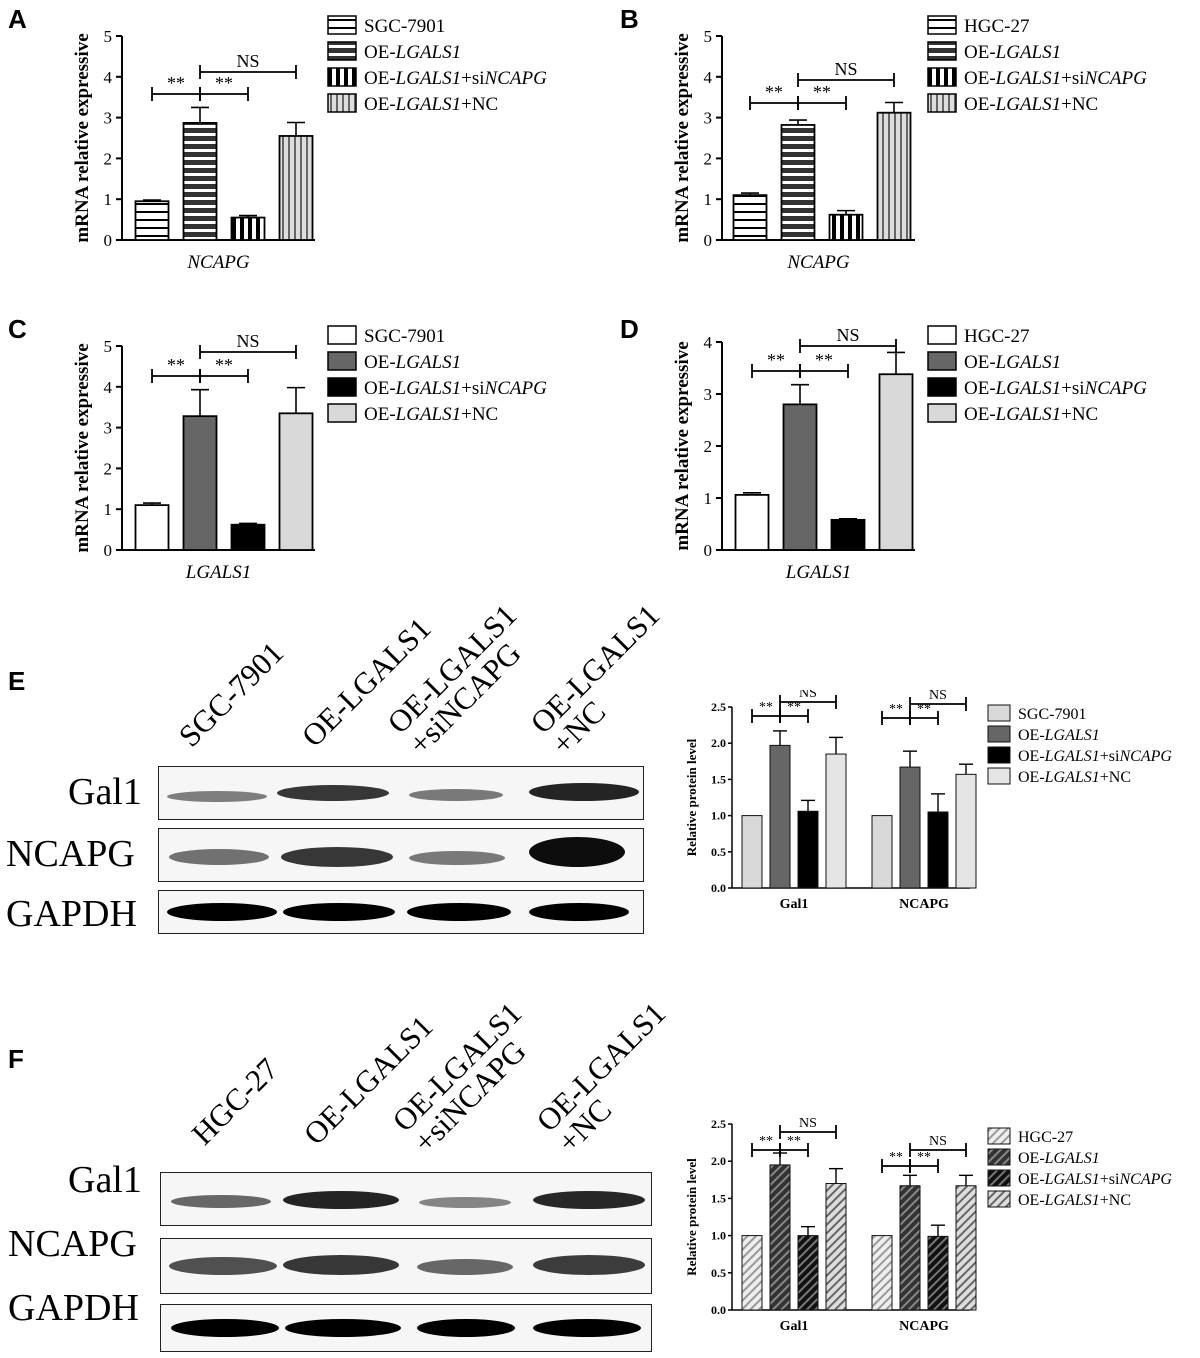  I want to click on blot-e-row-gapdh: GAPDH, so click(71, 914).